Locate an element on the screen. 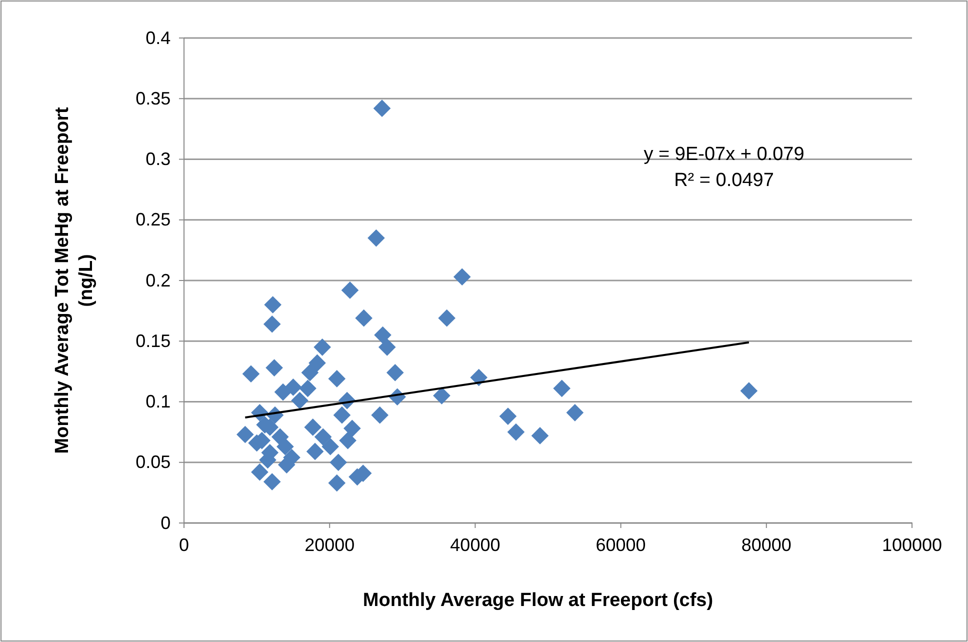 This screenshot has width=968, height=642. x-tick-label: 100000 is located at coordinates (912, 544).